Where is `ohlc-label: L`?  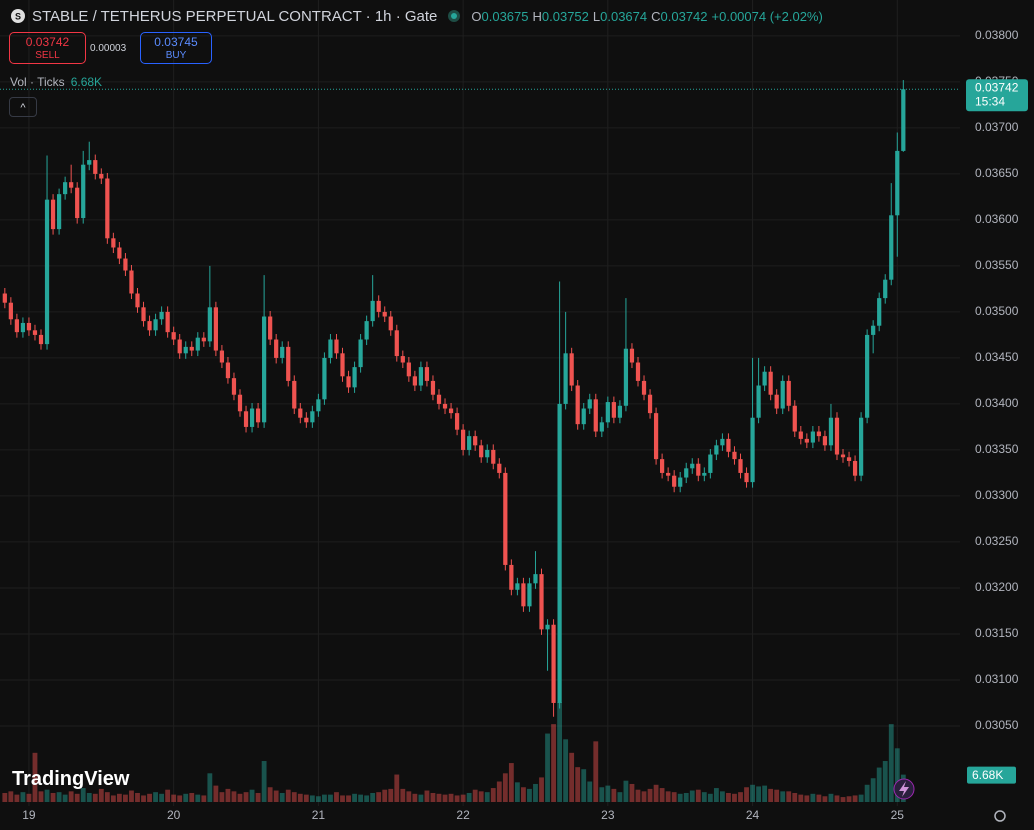 ohlc-label: L is located at coordinates (596, 16).